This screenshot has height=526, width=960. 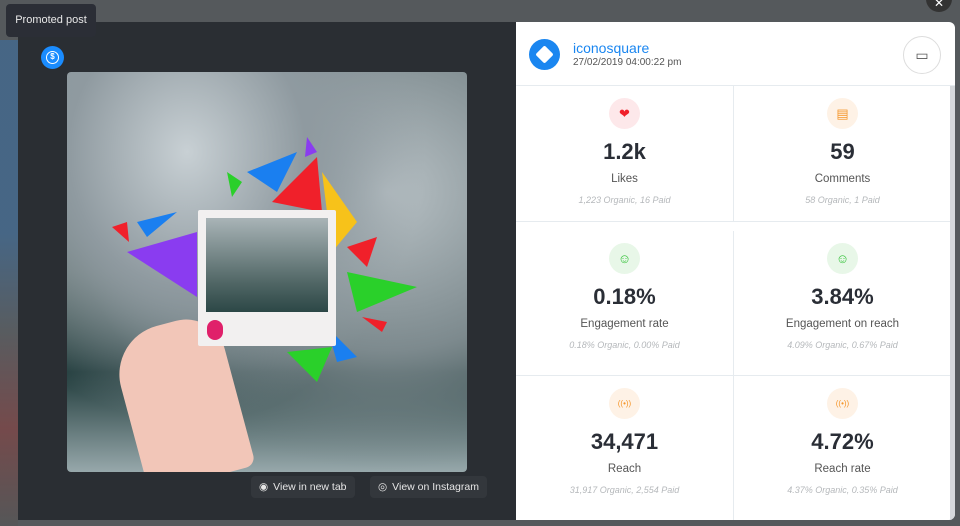 I want to click on nail, so click(x=215, y=330).